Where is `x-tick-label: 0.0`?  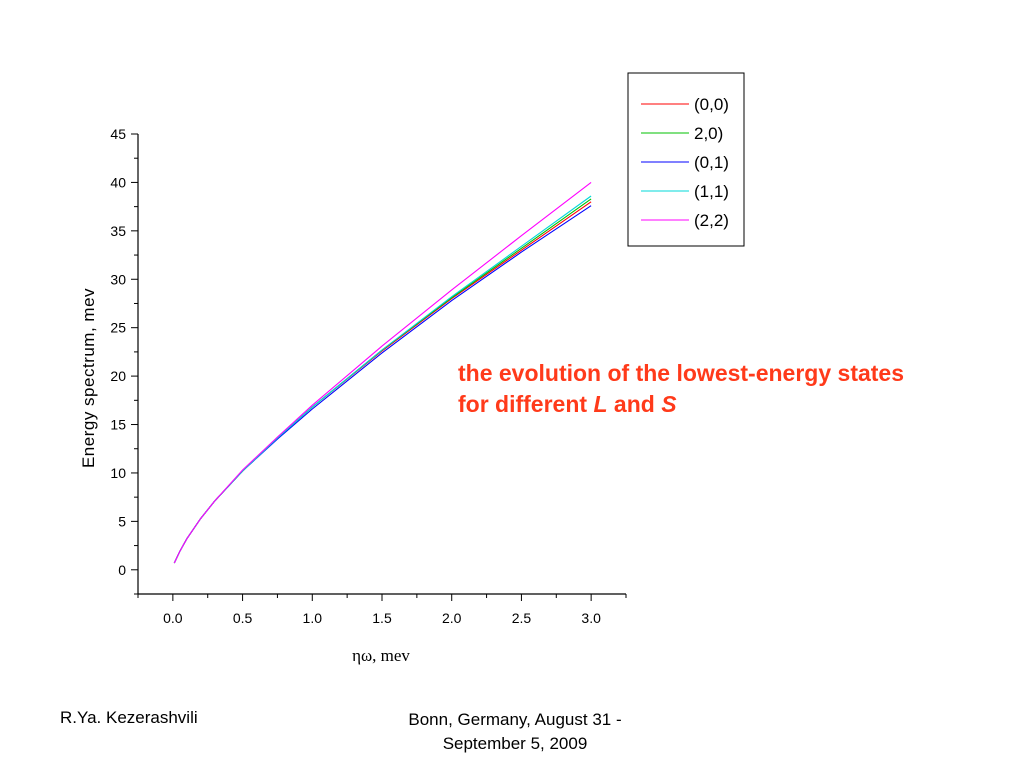 x-tick-label: 0.0 is located at coordinates (173, 618).